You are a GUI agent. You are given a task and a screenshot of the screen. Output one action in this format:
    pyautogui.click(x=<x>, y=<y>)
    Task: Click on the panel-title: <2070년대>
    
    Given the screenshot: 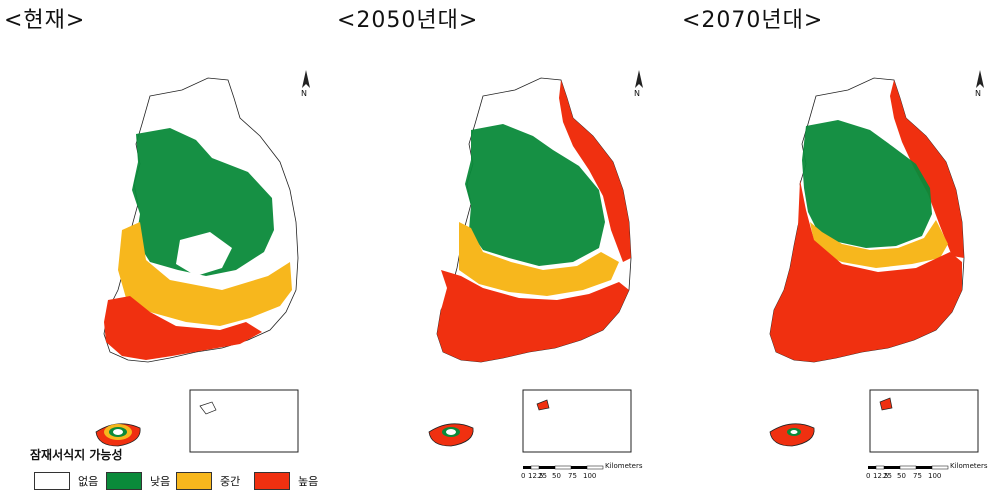 What is the action you would take?
    pyautogui.click(x=753, y=20)
    